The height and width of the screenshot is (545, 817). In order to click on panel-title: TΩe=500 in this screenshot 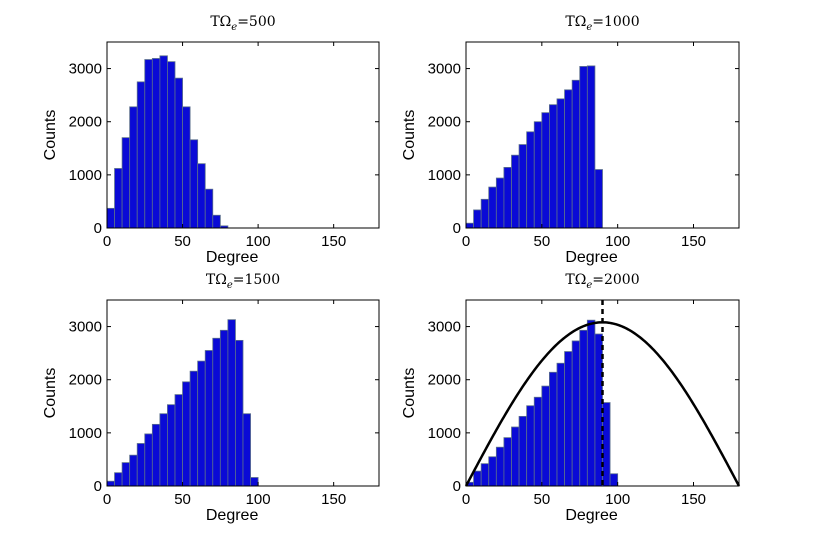, I will do `click(242, 23)`.